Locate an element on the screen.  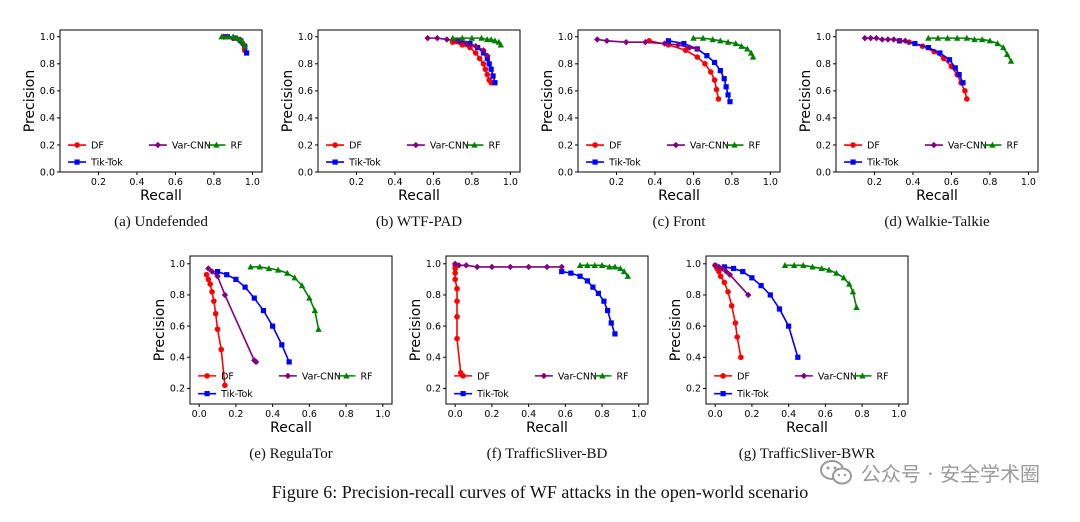
x-tick-label: 1.0 is located at coordinates (638, 414).